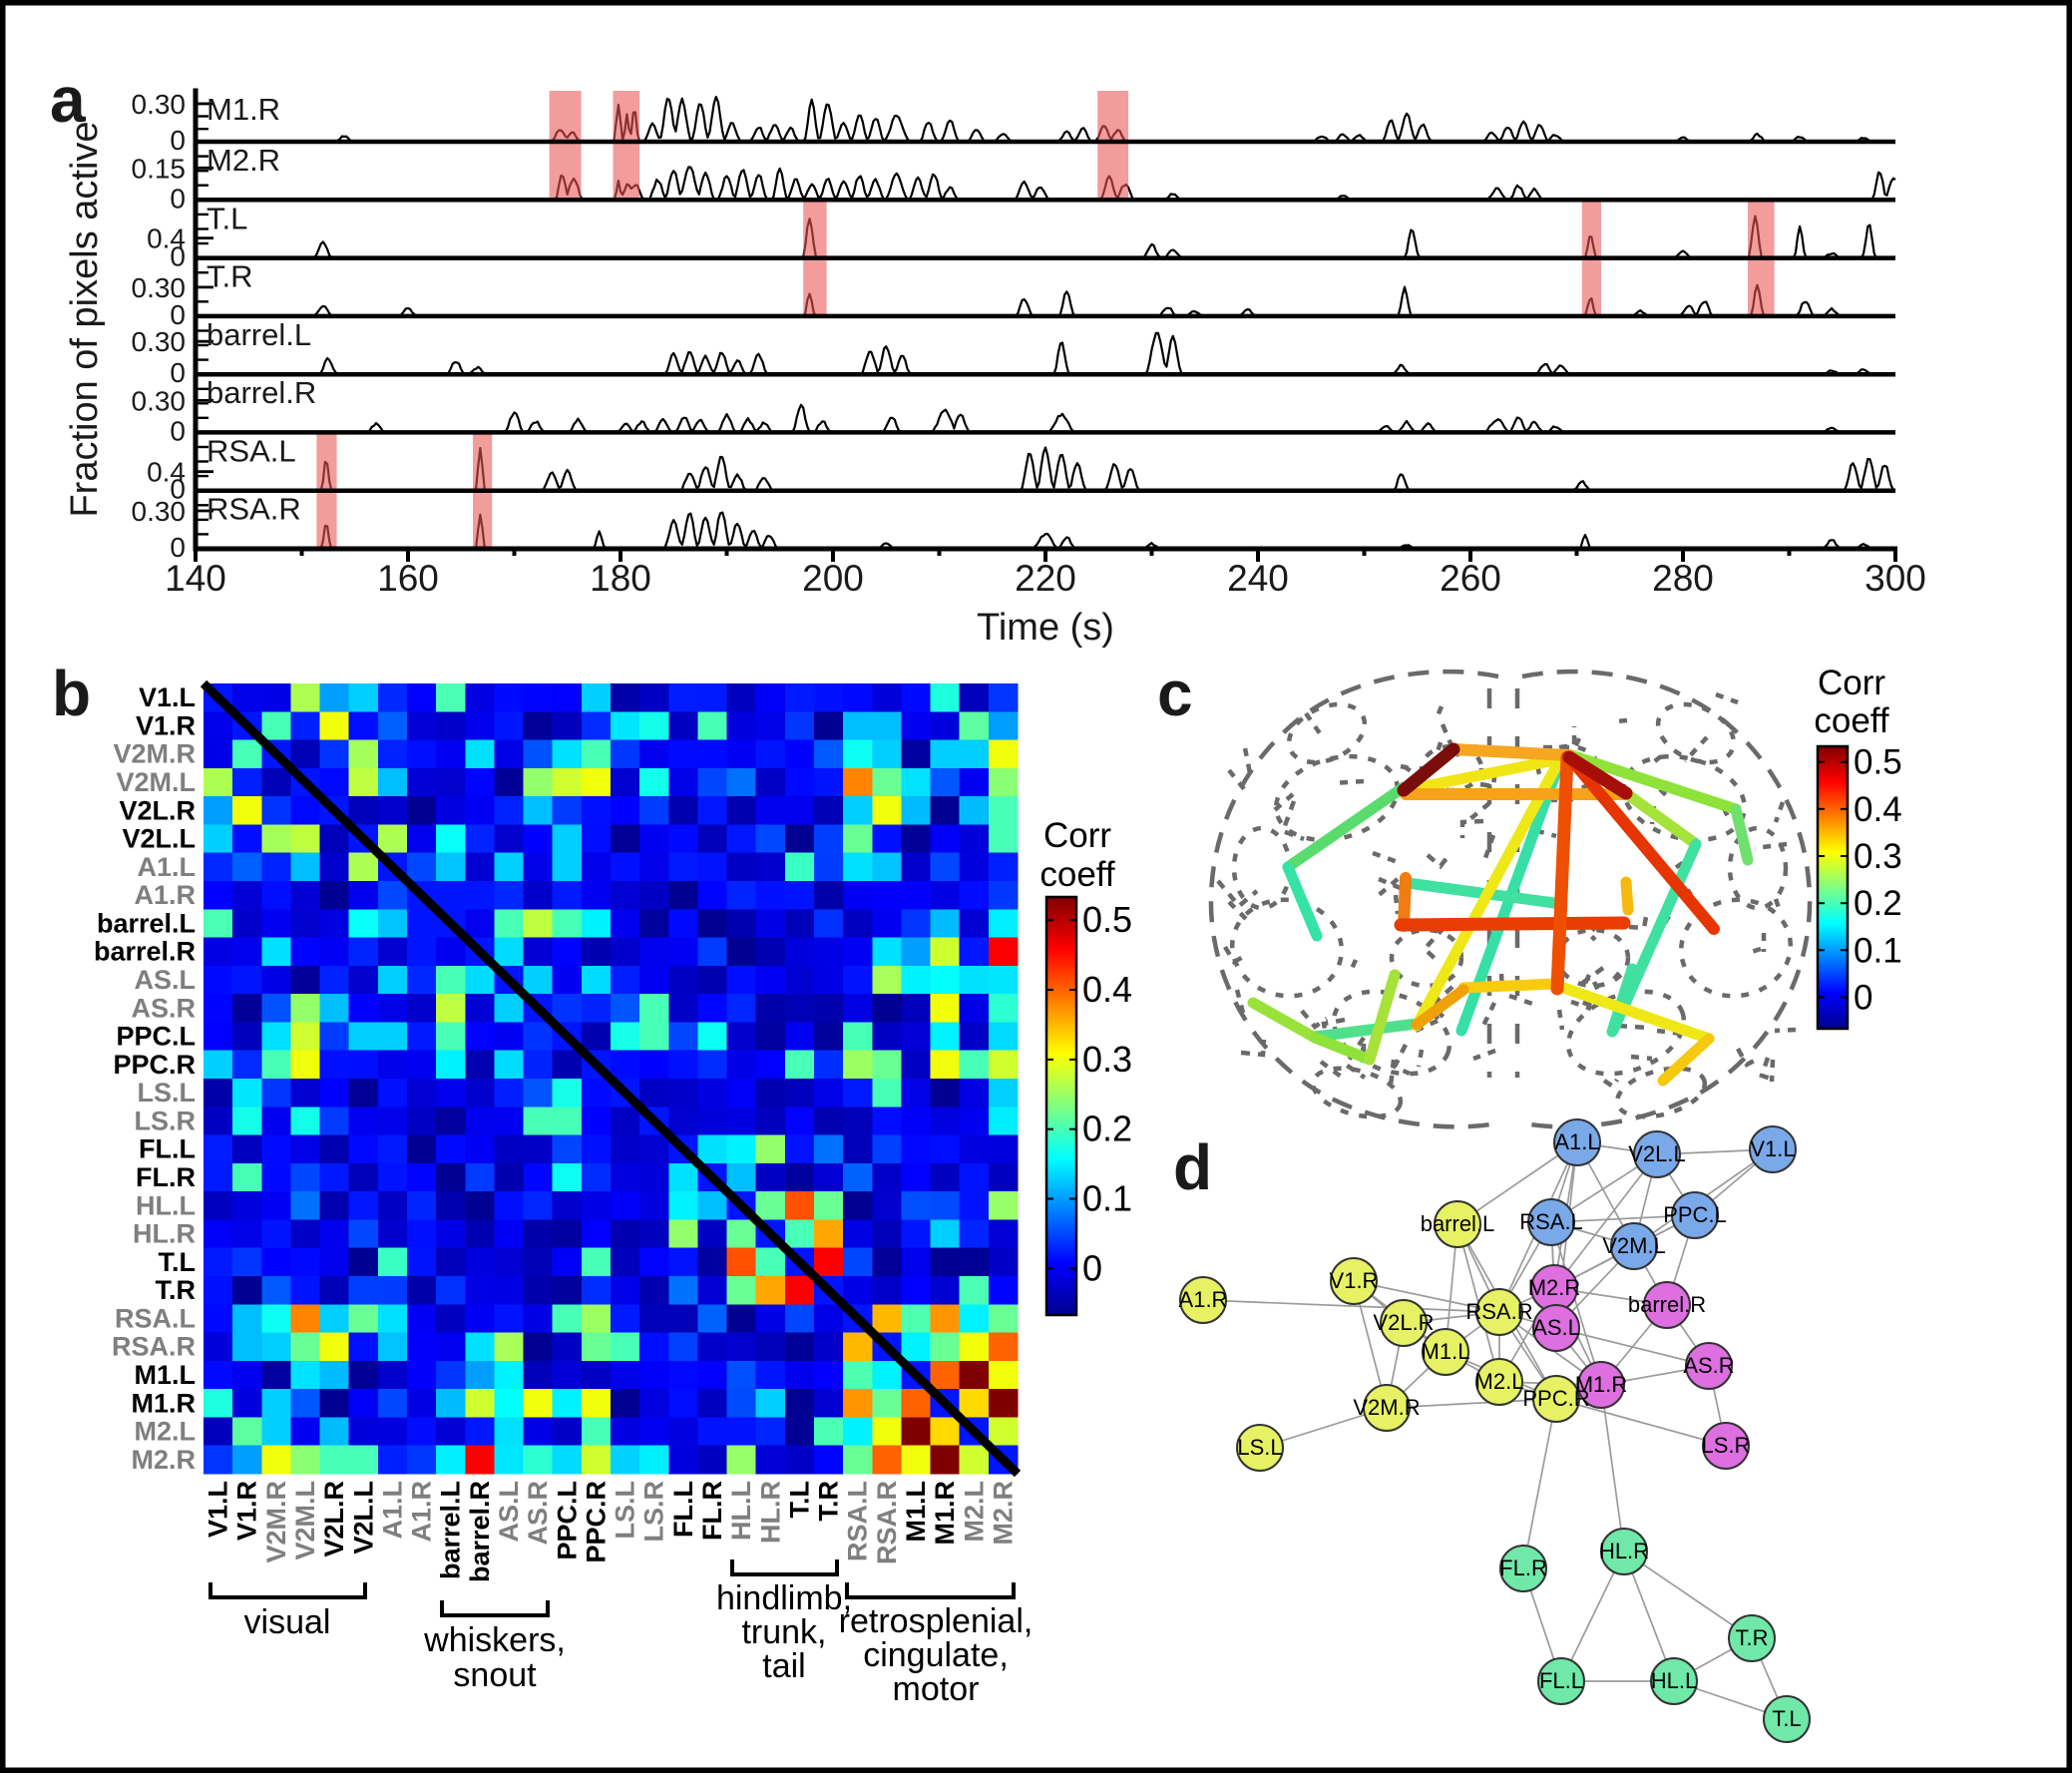 The width and height of the screenshot is (2072, 1778). I want to click on svg-text: whiskers,, so click(494, 1640).